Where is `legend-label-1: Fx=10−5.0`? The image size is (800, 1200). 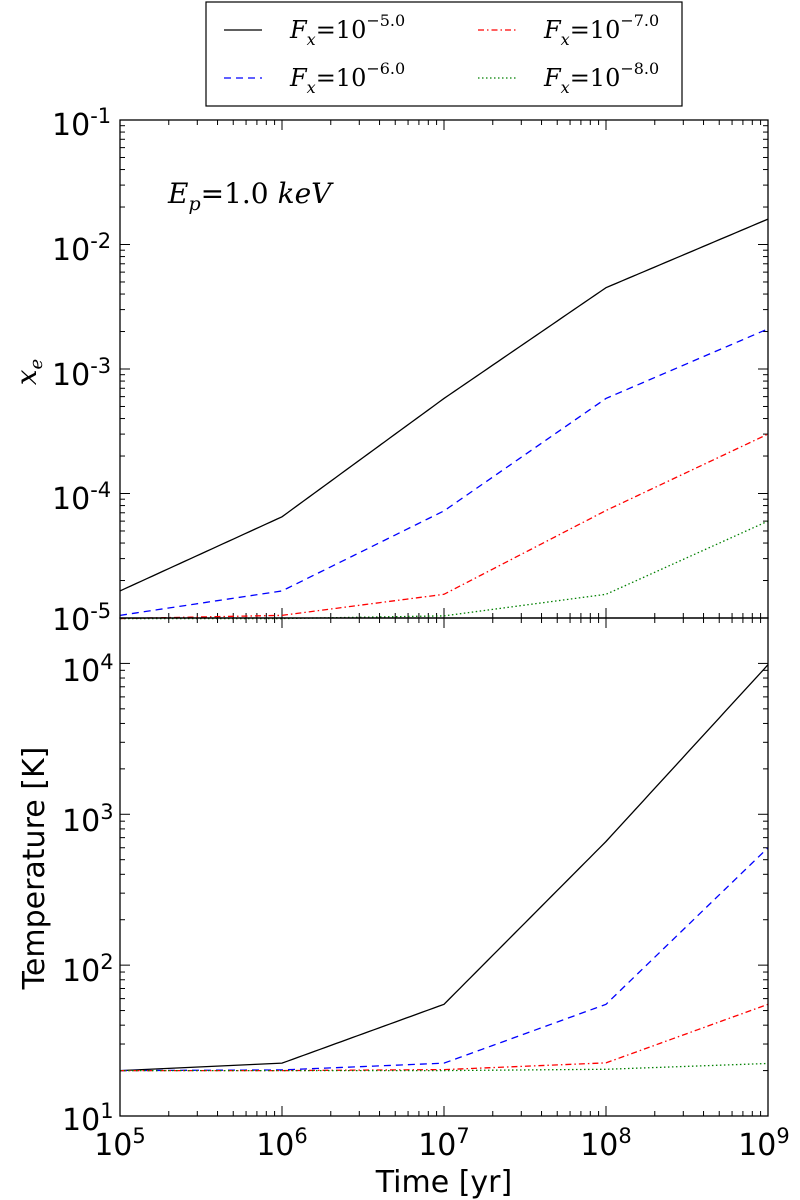
legend-label-1: Fx=10−5.0 is located at coordinates (347, 30).